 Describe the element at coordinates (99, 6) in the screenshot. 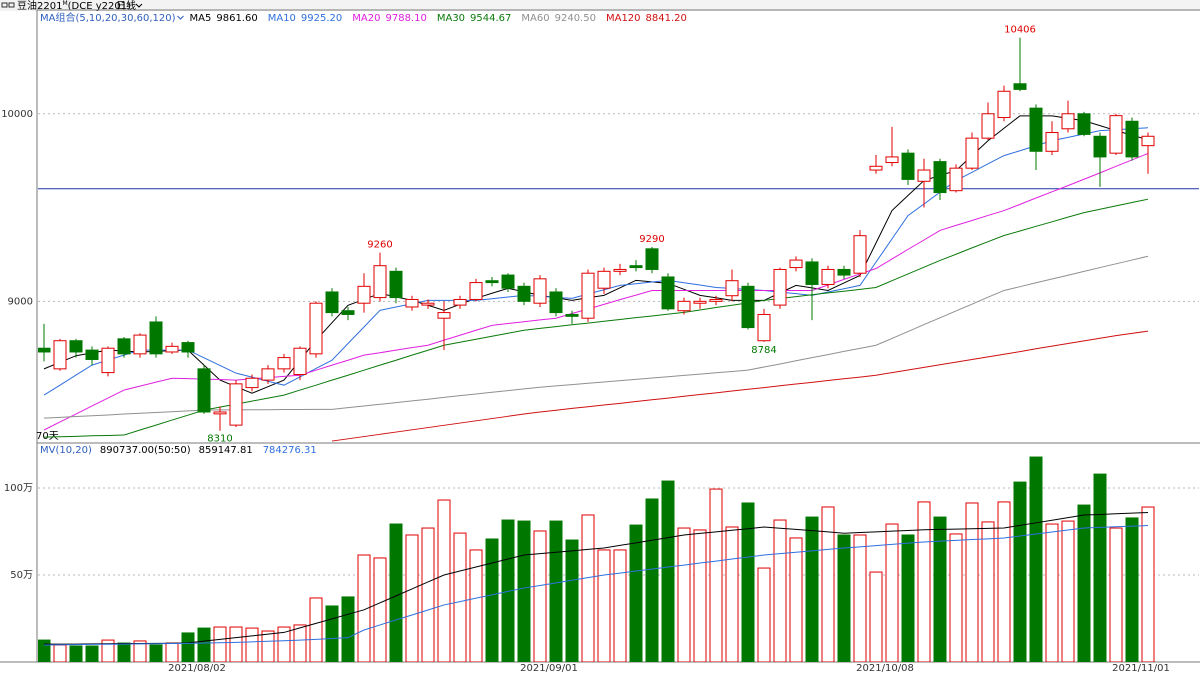

I see `symbol-code: (DCE y2201)` at that location.